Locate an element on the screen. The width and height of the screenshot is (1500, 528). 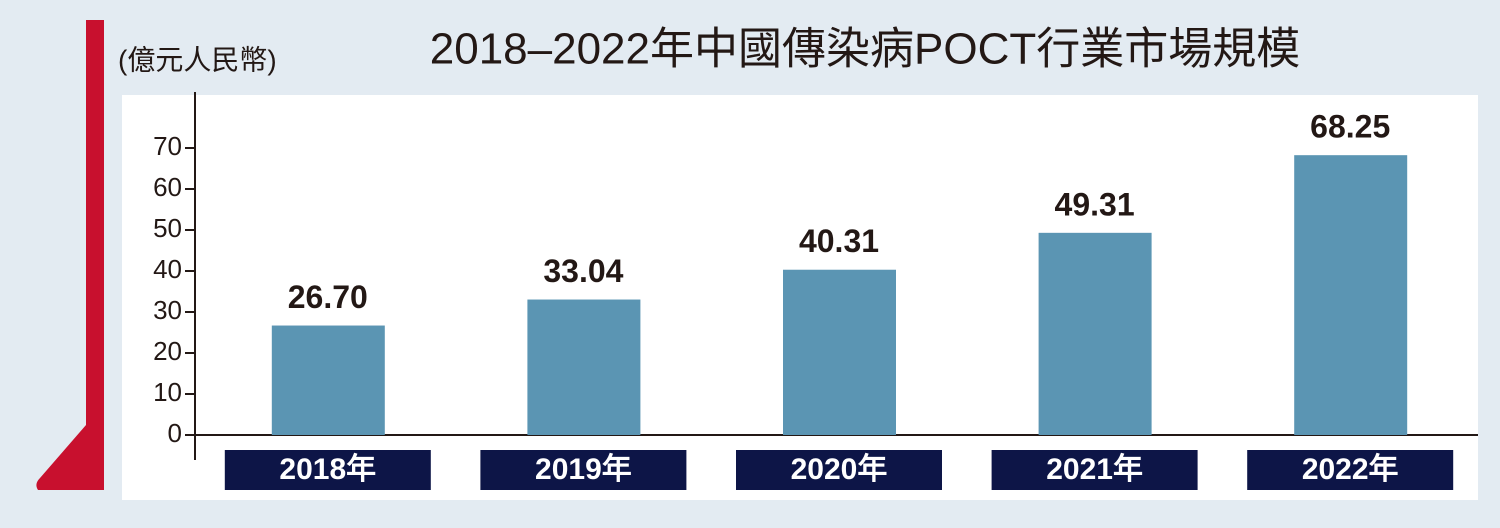
value-label: 68.25 is located at coordinates (1350, 127).